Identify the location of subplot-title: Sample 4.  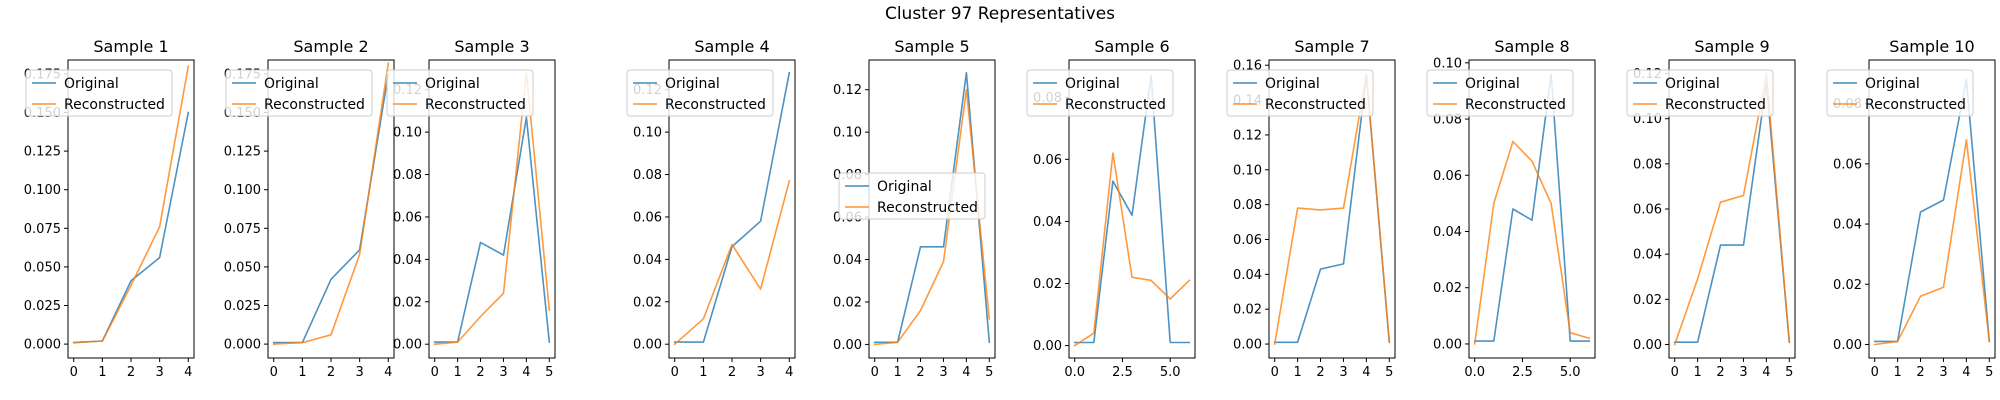
(731, 46).